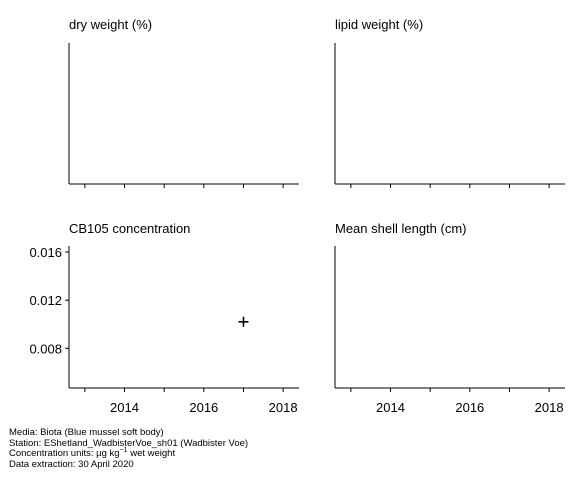  I want to click on y-tick-label: 0.016, so click(45, 252).